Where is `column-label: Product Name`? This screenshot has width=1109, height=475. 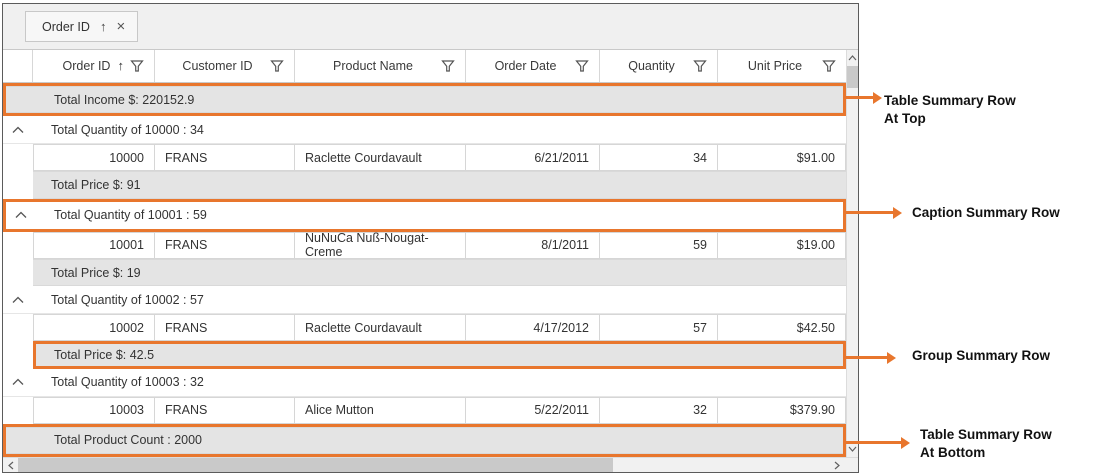 column-label: Product Name is located at coordinates (373, 66).